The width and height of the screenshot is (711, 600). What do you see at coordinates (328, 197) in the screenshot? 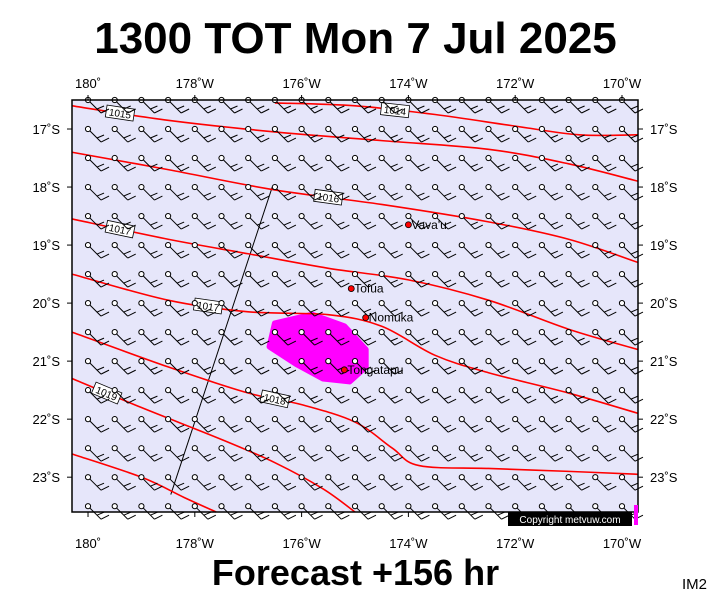
I see `isobar-label: 1016` at bounding box center [328, 197].